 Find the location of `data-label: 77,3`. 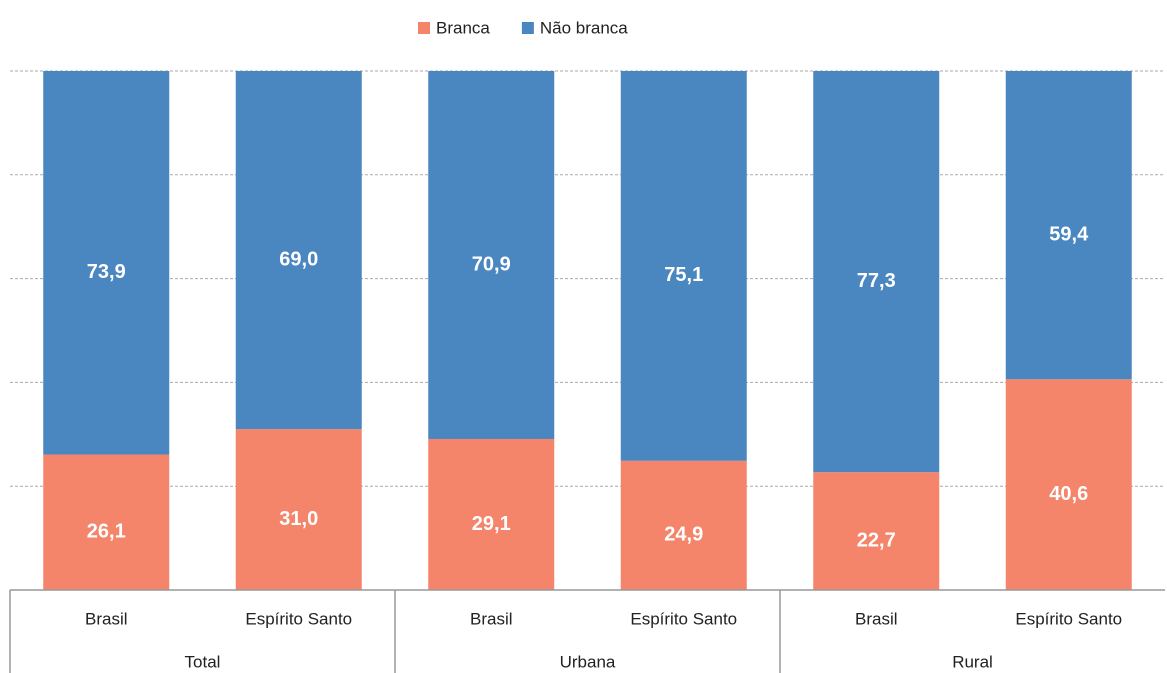

data-label: 77,3 is located at coordinates (876, 281).